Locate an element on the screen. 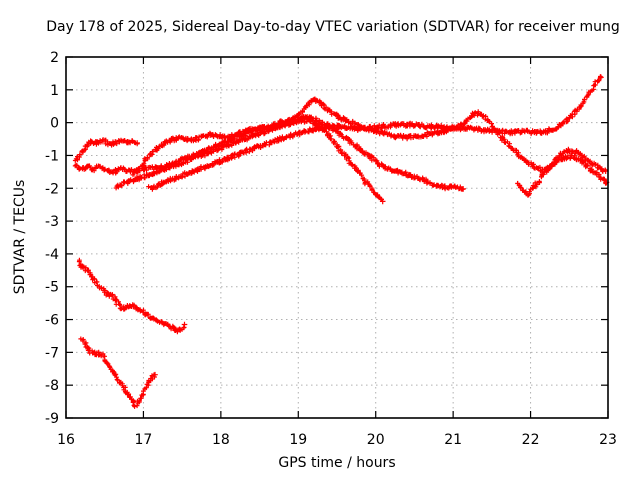 This screenshot has width=640, height=480. y-tick-label: -9 is located at coordinates (52, 419).